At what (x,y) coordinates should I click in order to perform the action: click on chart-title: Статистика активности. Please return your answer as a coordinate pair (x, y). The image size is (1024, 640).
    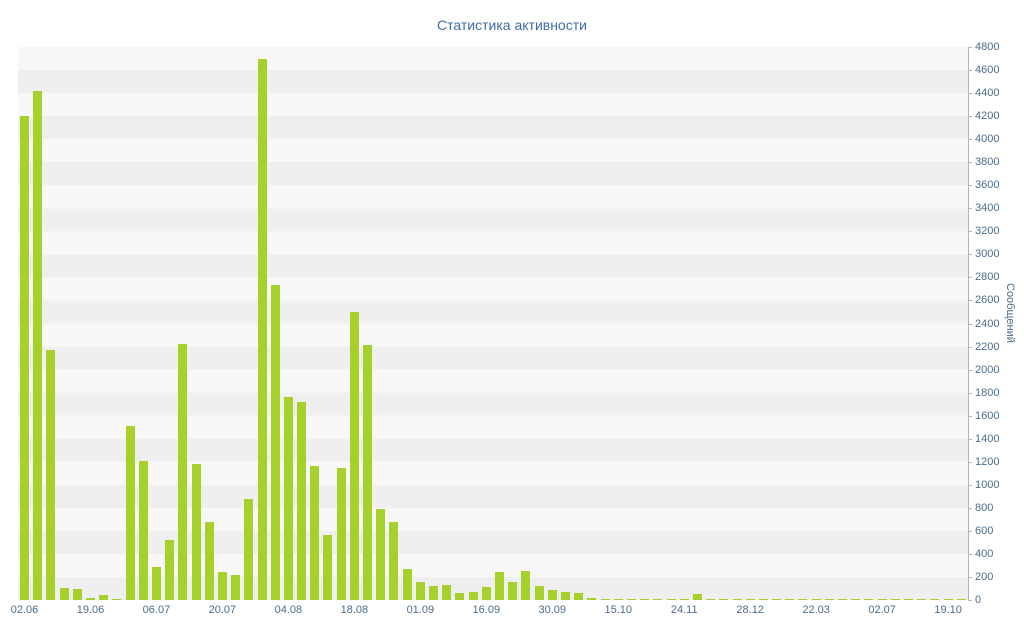
    Looking at the image, I should click on (512, 25).